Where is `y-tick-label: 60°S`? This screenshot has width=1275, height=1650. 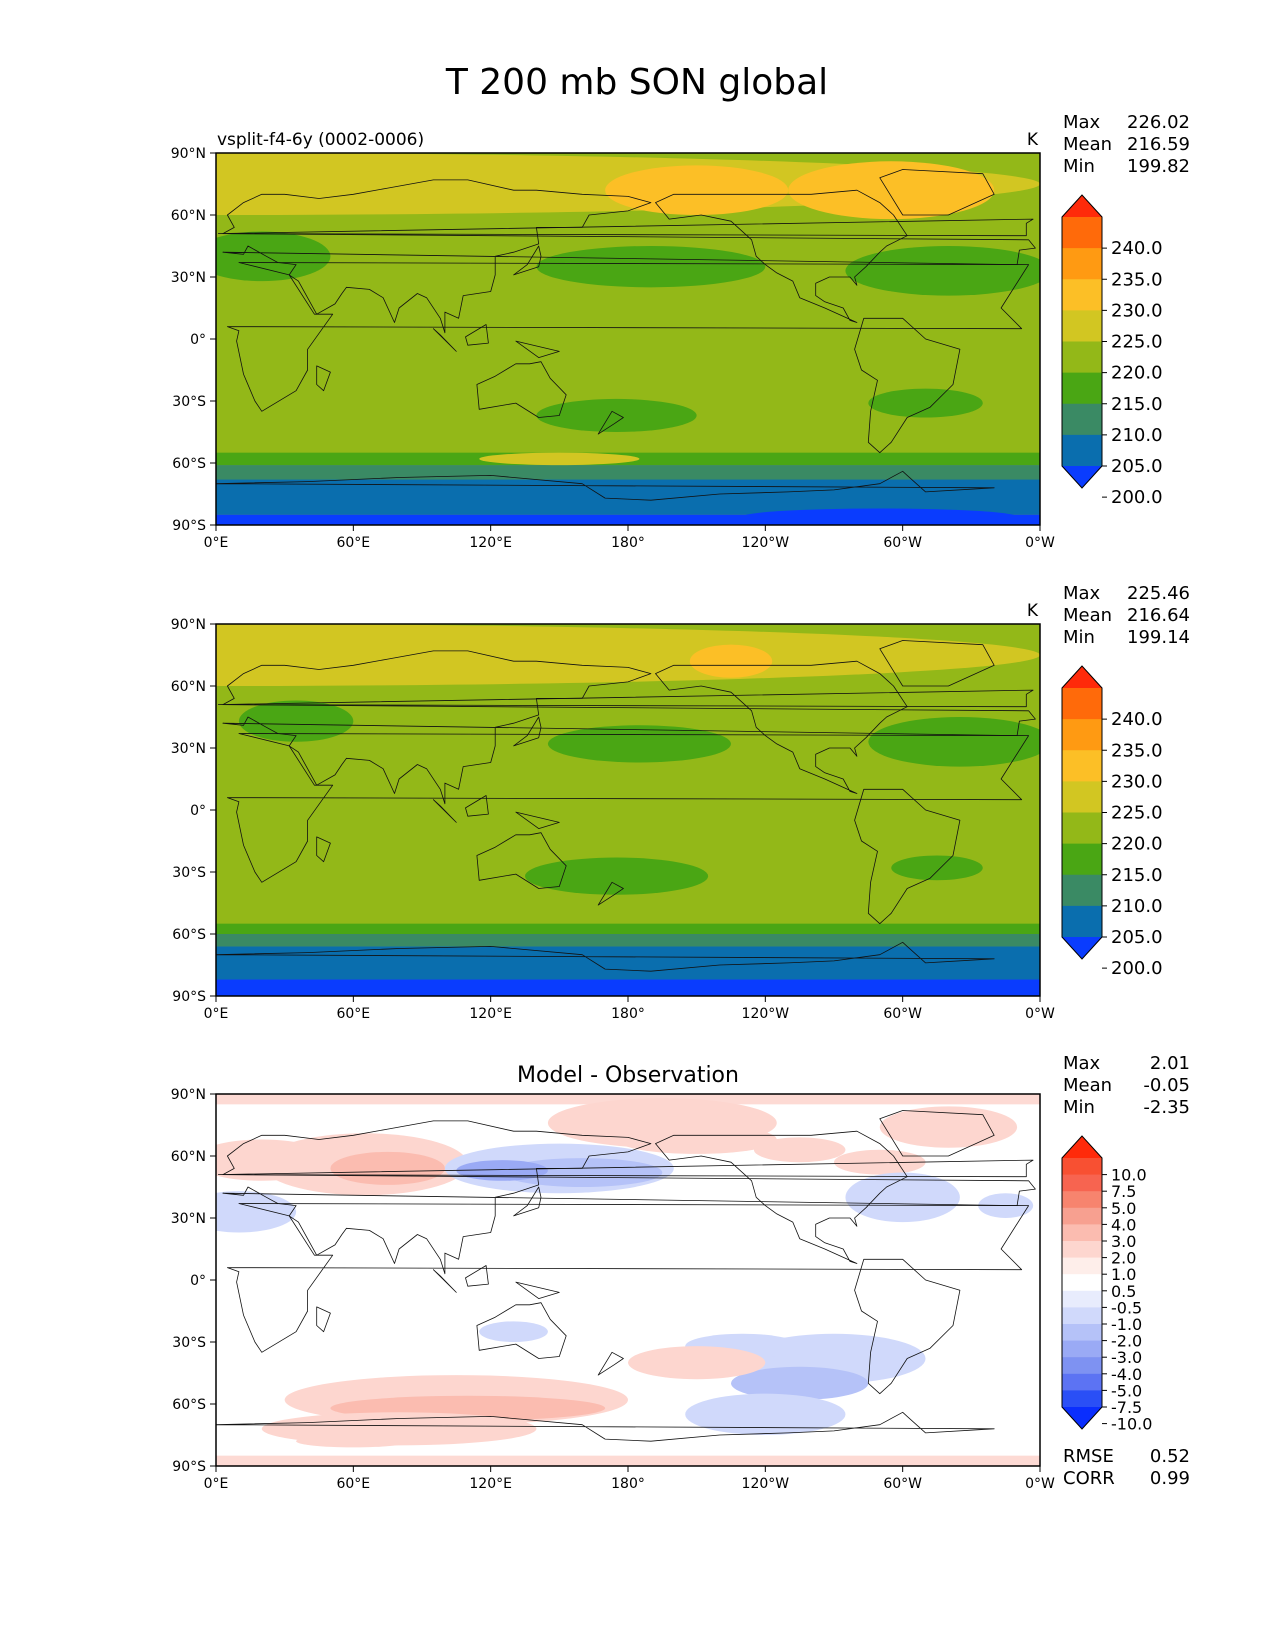
y-tick-label: 60°S is located at coordinates (189, 935).